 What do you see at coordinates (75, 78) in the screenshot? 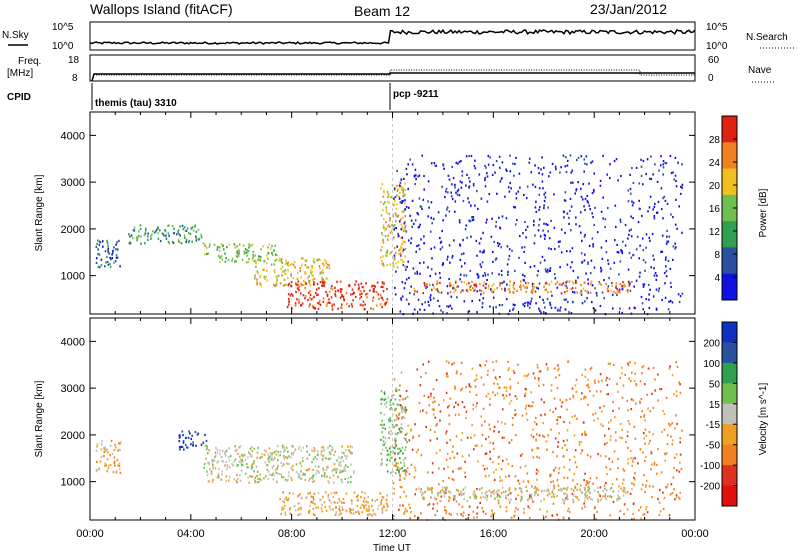
I see `freq-tick-bottom: 8` at bounding box center [75, 78].